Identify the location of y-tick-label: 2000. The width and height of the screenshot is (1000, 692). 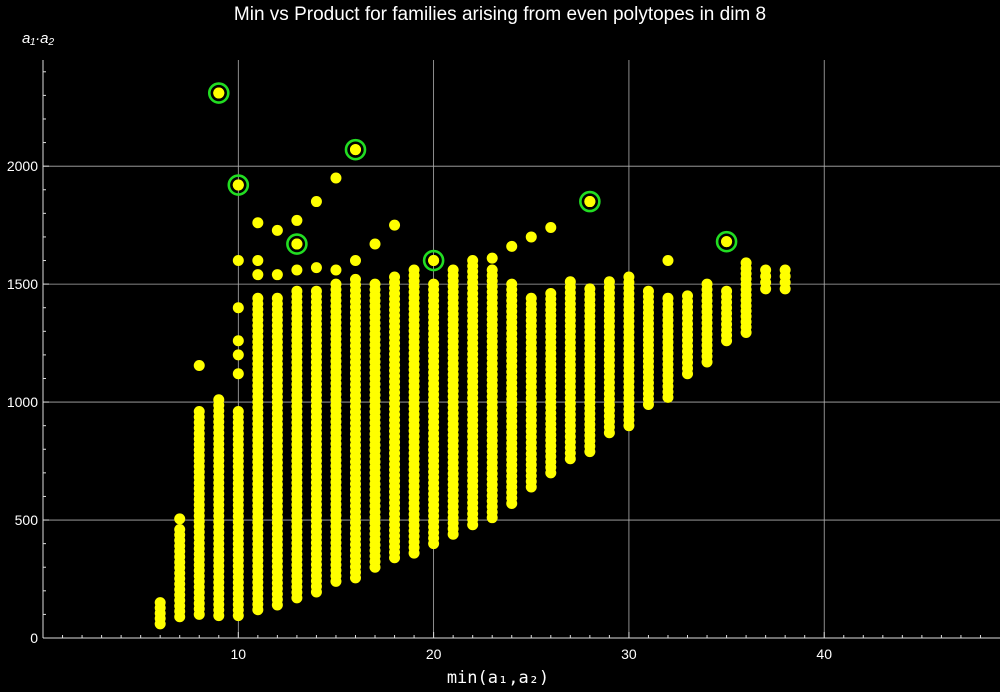
(22, 166).